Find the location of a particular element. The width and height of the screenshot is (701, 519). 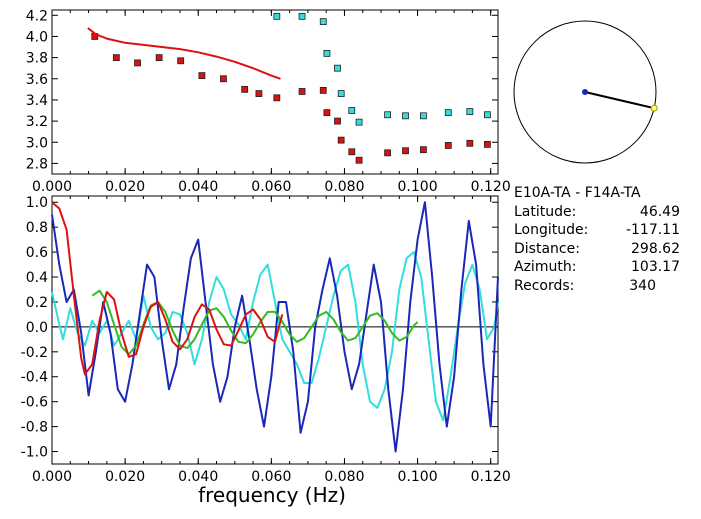

info-label: Records: is located at coordinates (544, 285).